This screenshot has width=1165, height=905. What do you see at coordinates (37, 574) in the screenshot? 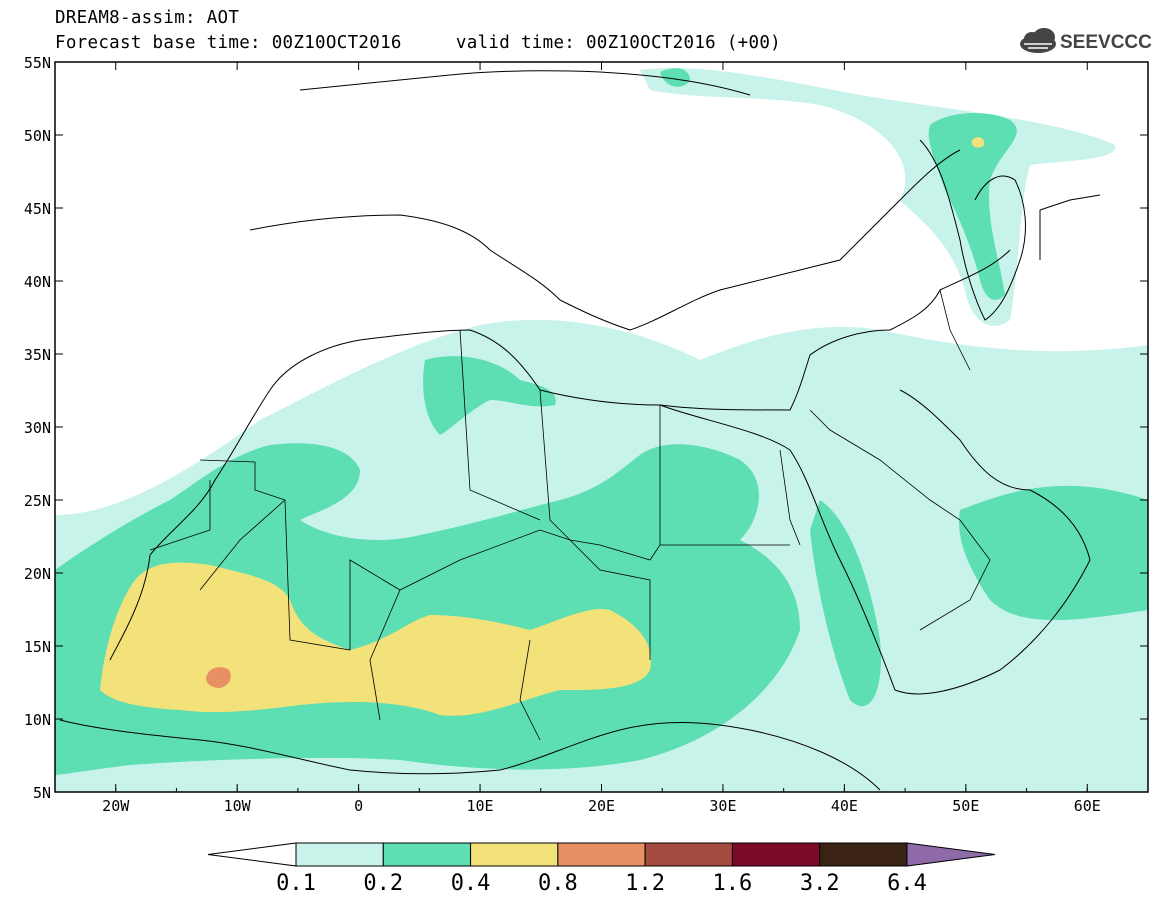
I see `lat-tick-label: 20N` at bounding box center [37, 574].